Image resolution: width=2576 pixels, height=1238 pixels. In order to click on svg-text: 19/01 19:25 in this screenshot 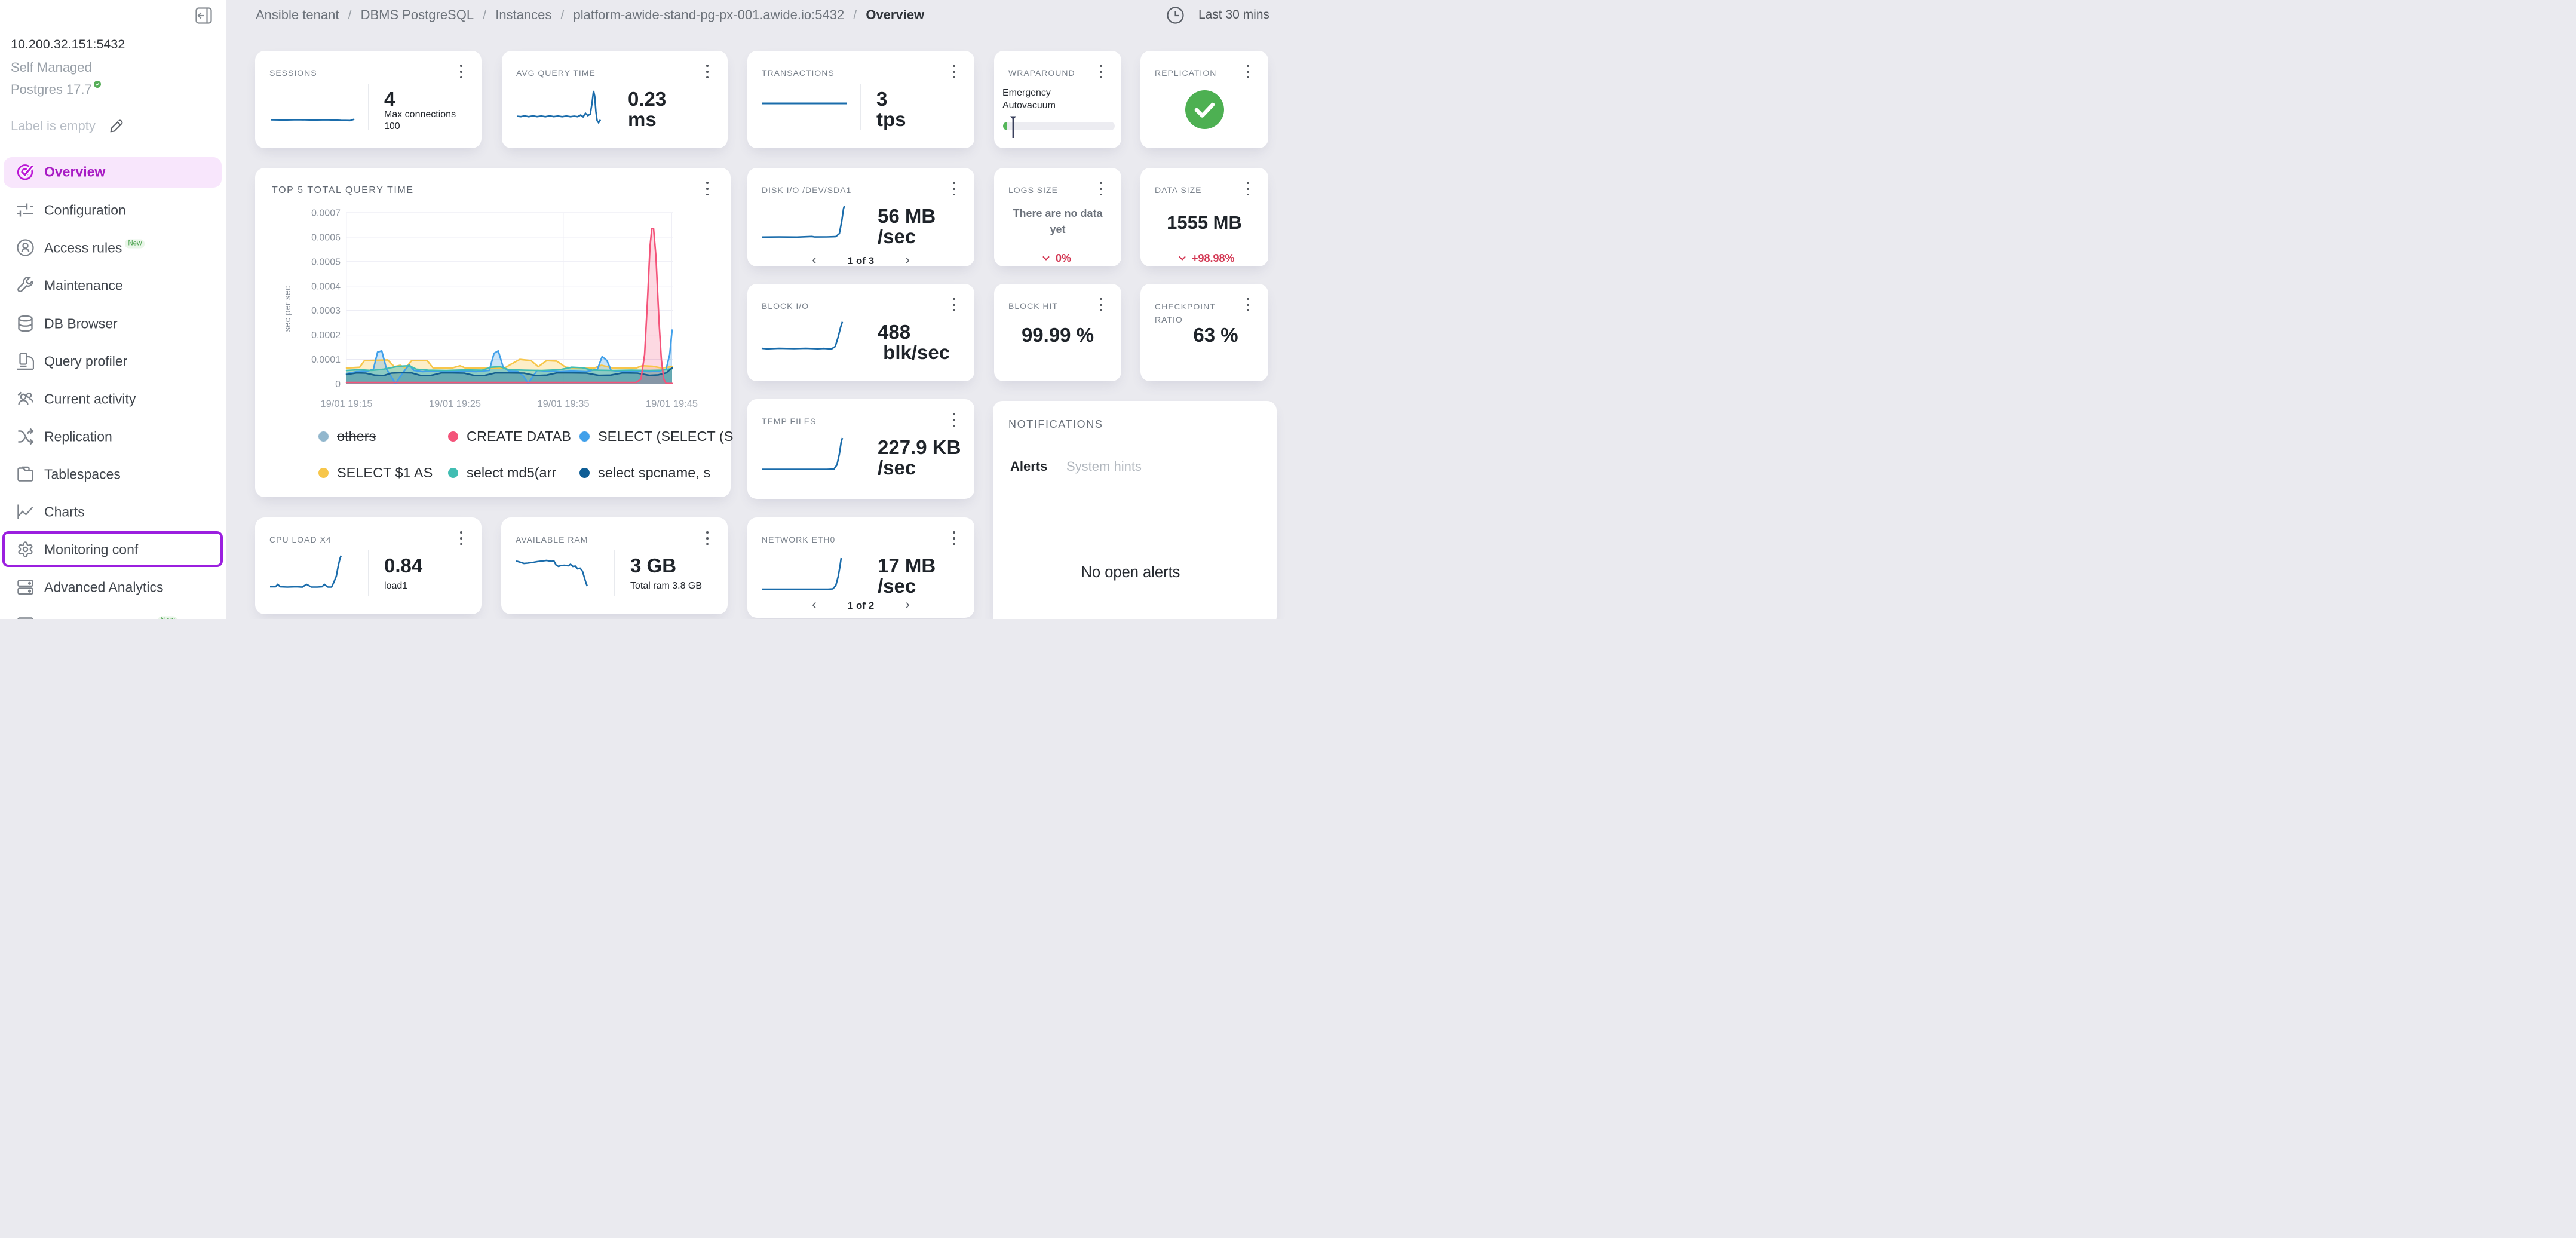, I will do `click(455, 404)`.